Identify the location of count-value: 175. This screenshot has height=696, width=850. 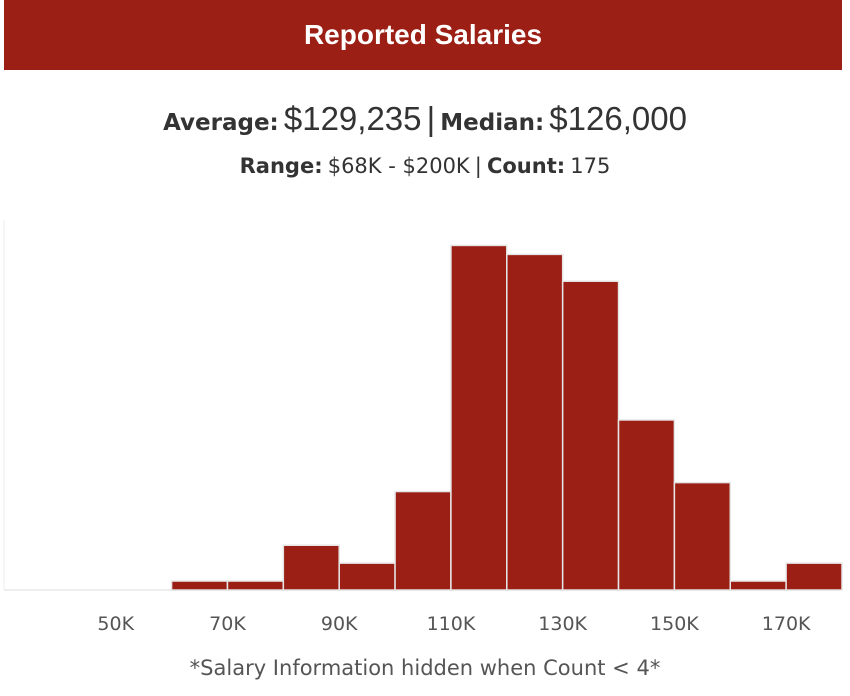
(590, 166).